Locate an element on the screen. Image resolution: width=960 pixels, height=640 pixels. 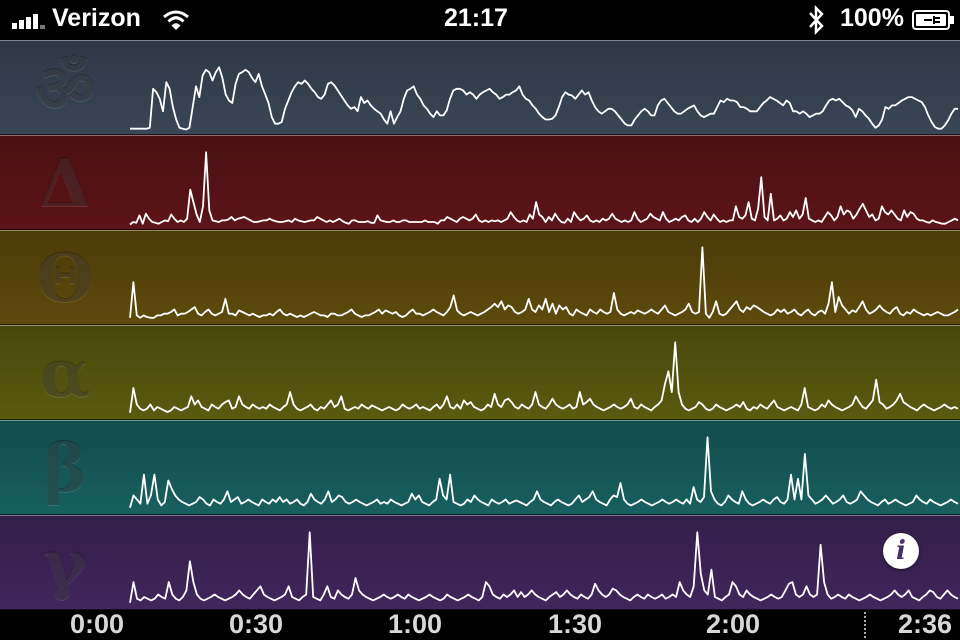
gamma-waveform is located at coordinates (544, 567).